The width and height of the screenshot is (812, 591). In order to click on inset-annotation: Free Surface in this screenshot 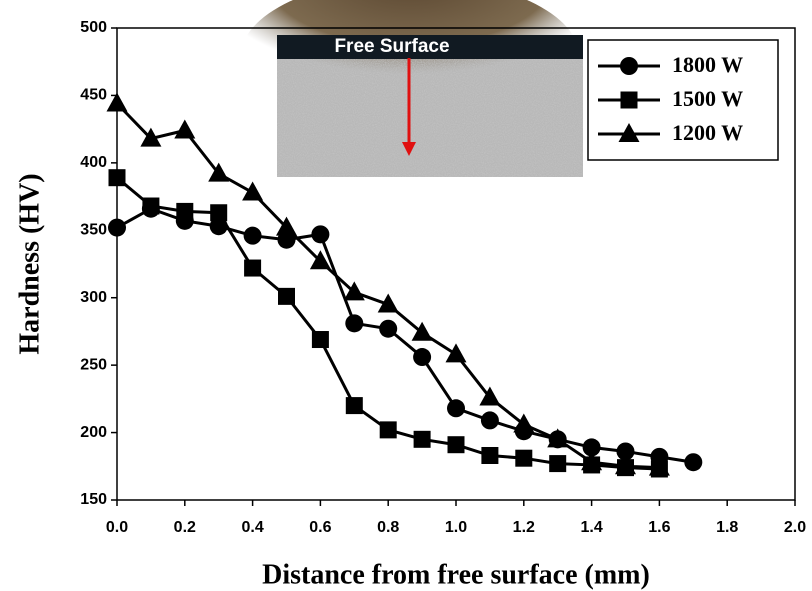, I will do `click(391, 46)`.